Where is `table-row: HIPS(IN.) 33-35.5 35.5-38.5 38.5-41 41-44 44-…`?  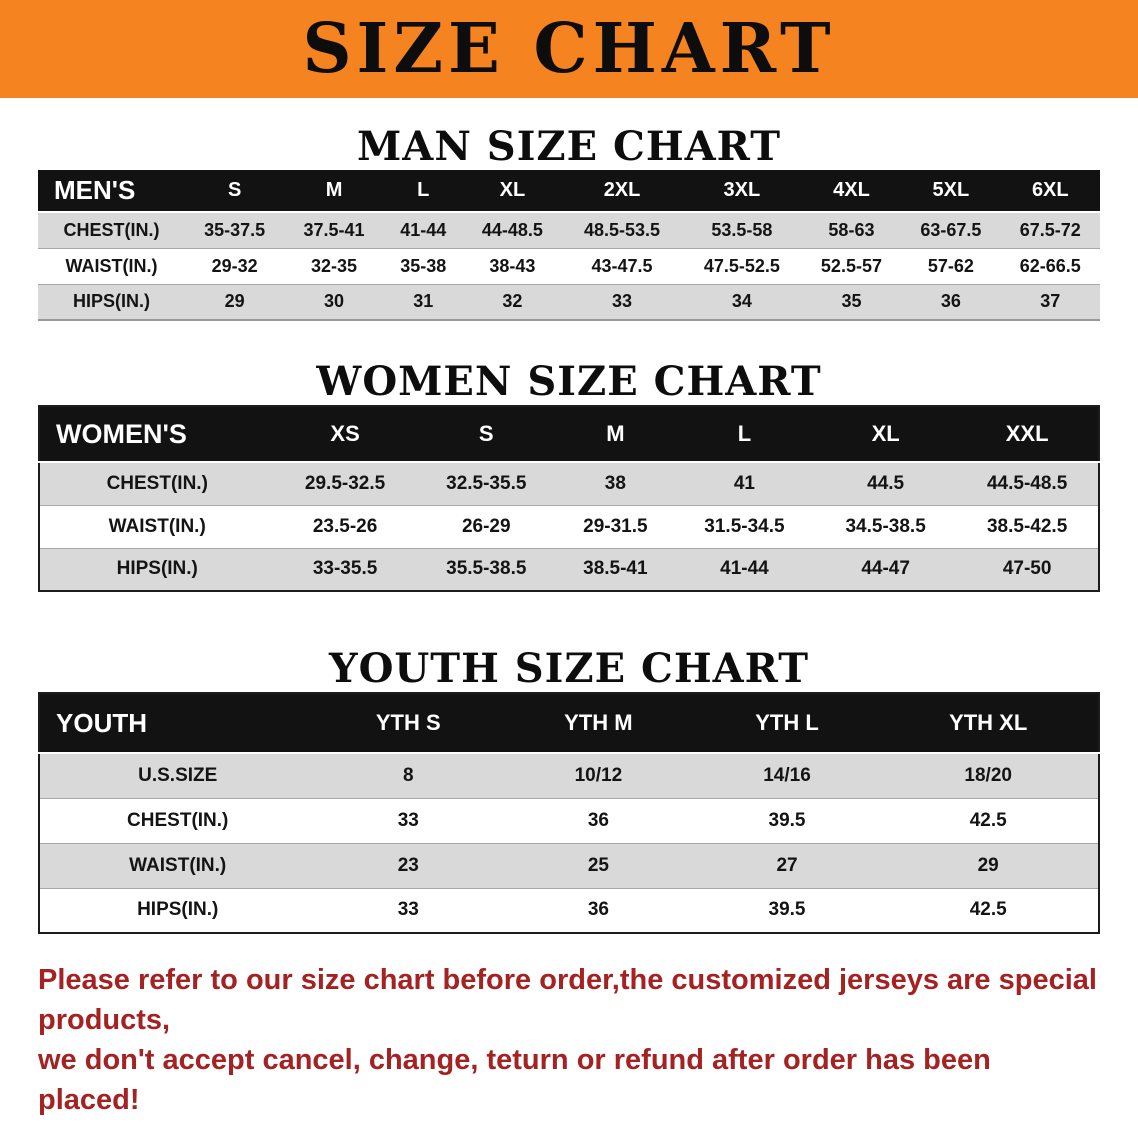 table-row: HIPS(IN.) 33-35.5 35.5-38.5 38.5-41 41-44 44-… is located at coordinates (569, 569).